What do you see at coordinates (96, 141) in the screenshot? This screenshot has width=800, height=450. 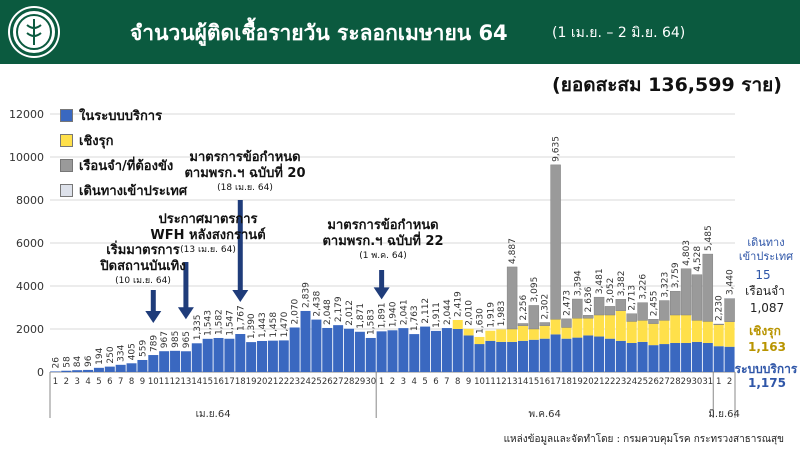 I see `legend-label-proactive: เชิงรุก` at bounding box center [96, 141].